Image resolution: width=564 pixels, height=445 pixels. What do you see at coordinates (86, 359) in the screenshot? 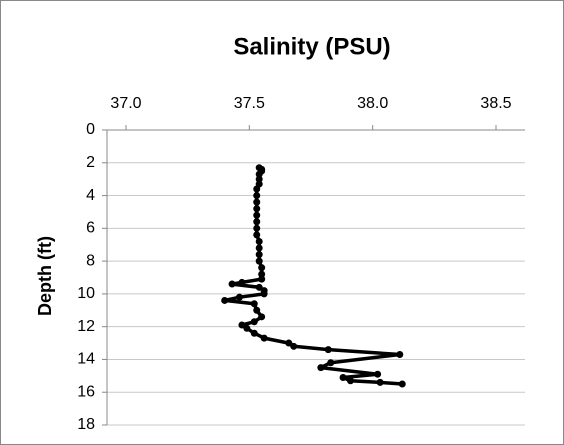
I see `y-tick-label: 14` at bounding box center [86, 359].